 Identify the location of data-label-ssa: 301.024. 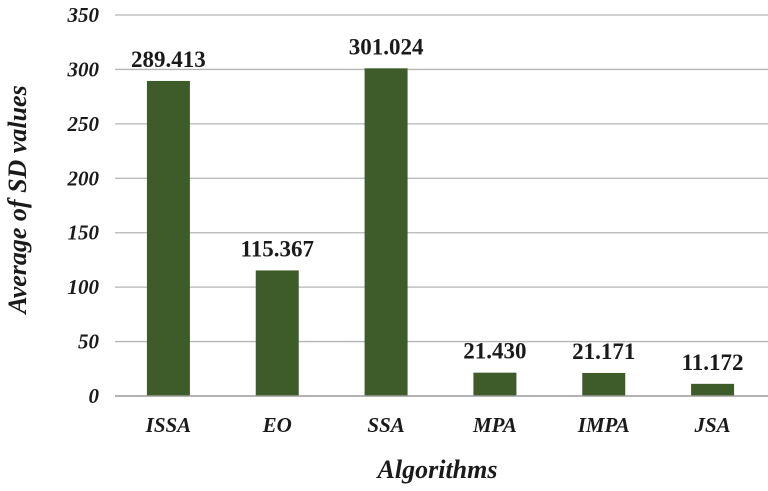
(386, 46).